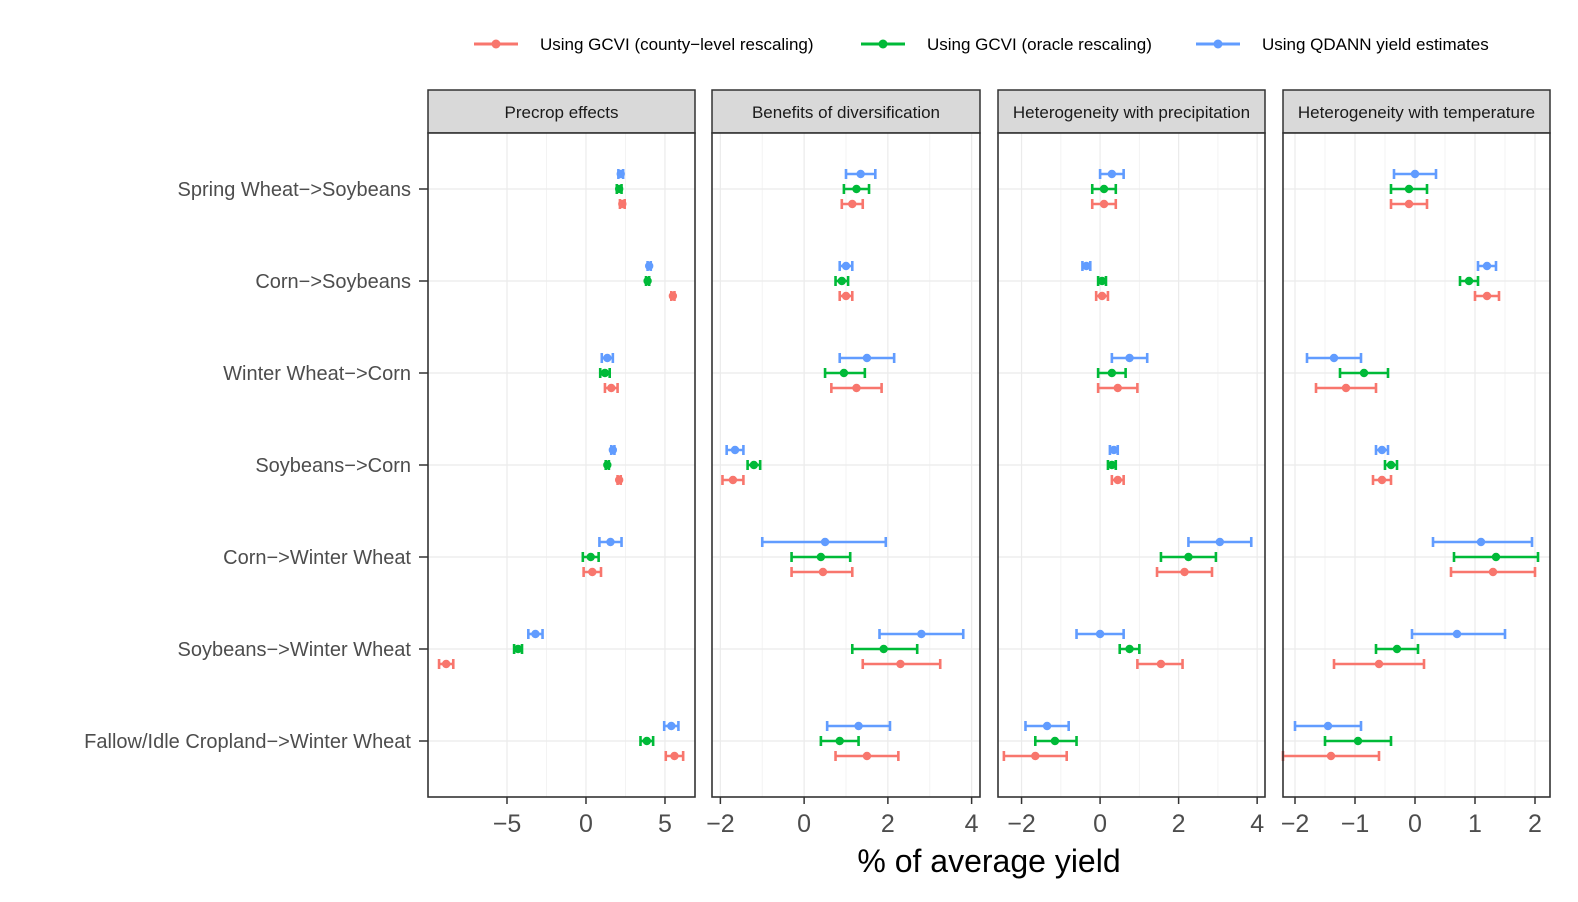 This screenshot has height=902, width=1578. What do you see at coordinates (1218, 44) in the screenshot?
I see `legend-dot-qdann` at bounding box center [1218, 44].